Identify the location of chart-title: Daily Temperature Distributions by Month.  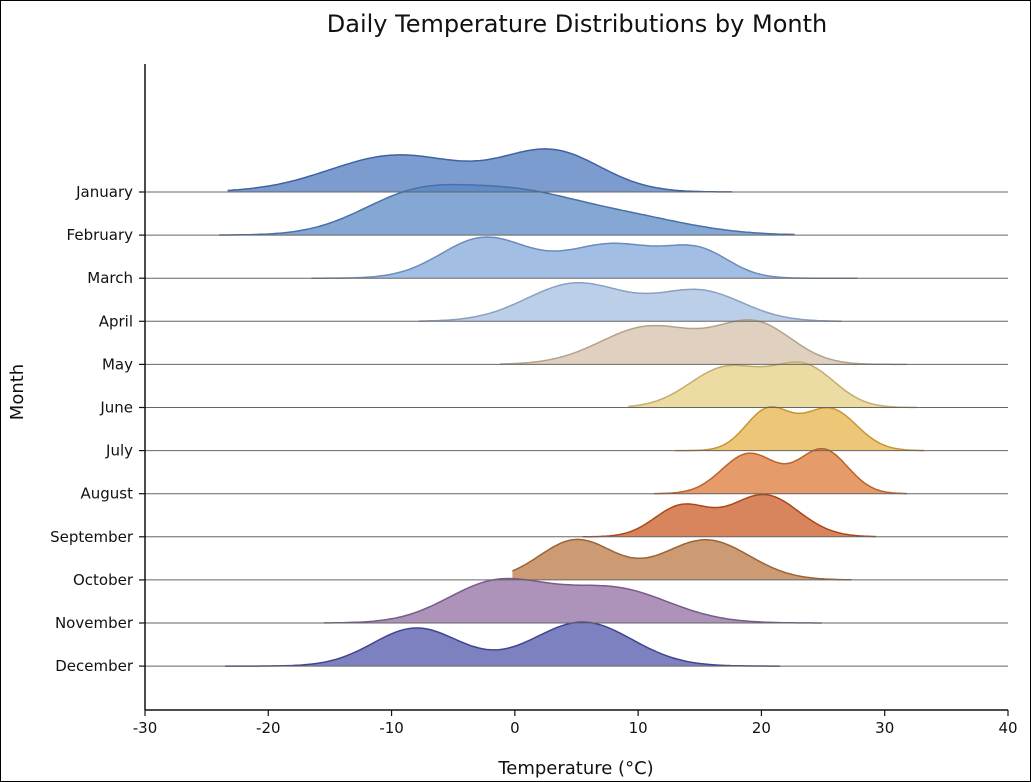
(577, 24).